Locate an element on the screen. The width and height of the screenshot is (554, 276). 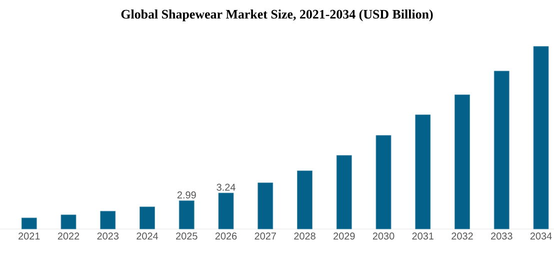
x-tick-label: 2031 is located at coordinates (423, 236).